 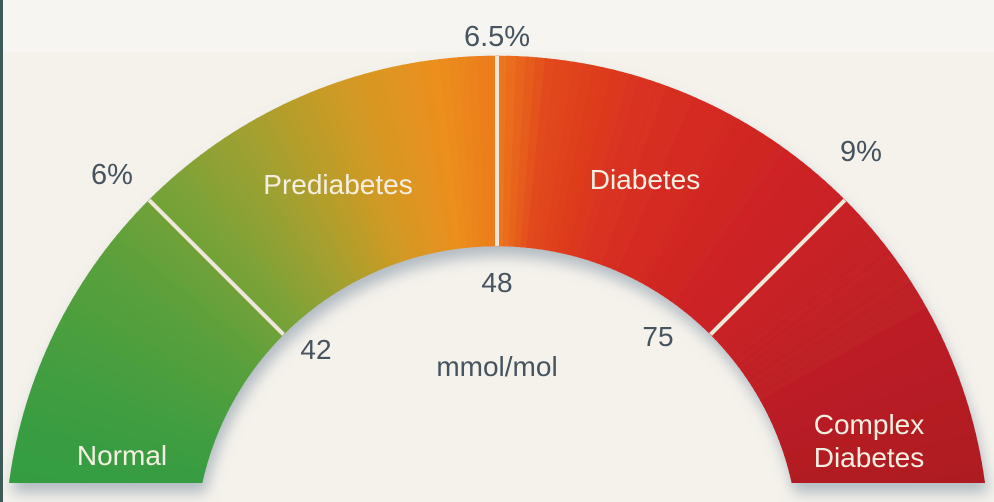 I want to click on segment-label-prediabetes: Prediabetes, so click(x=337, y=184).